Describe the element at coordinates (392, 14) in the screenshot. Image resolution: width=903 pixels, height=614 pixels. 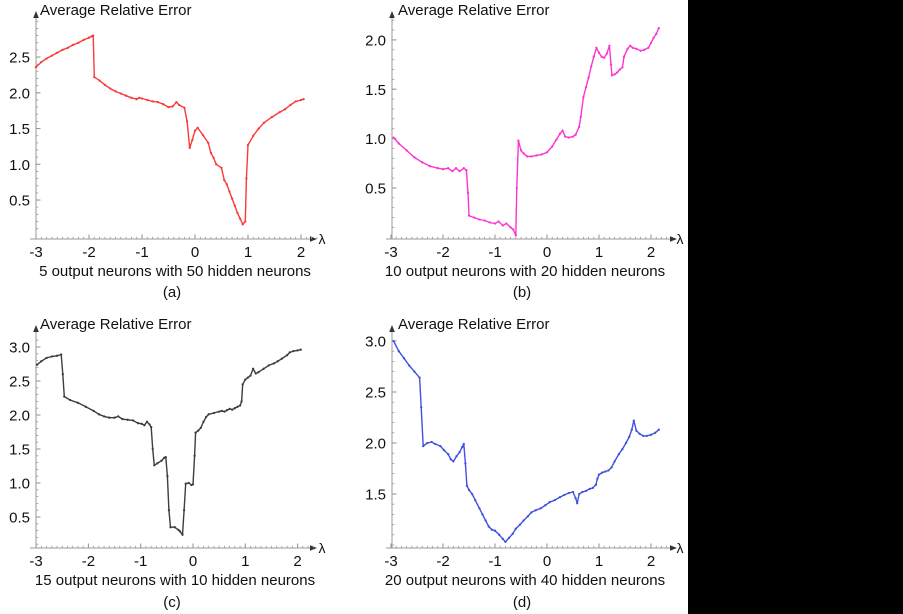
I see `y-axis-arrow-icon` at that location.